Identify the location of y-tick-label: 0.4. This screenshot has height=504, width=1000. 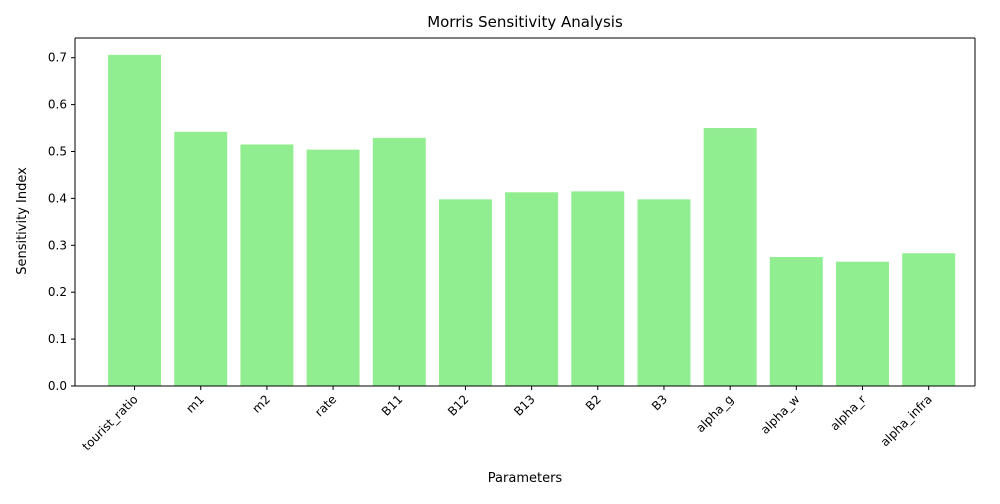
(57, 198).